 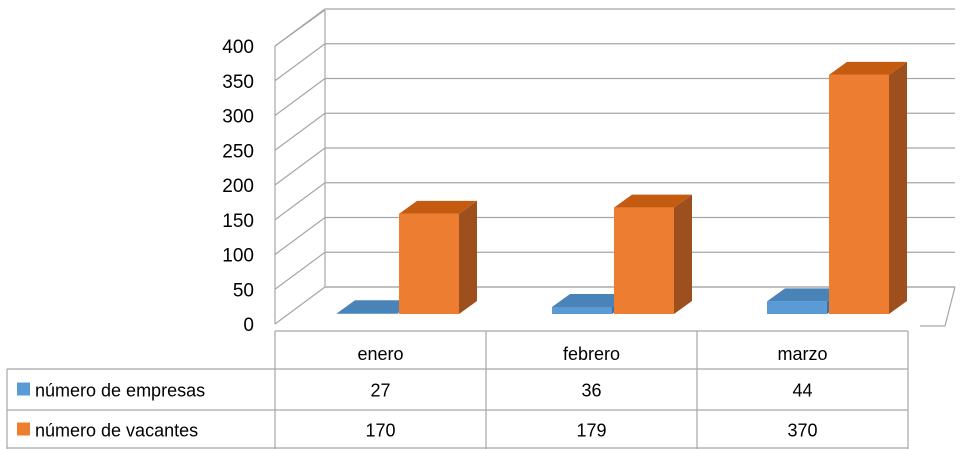 I want to click on bar-vacantes-marzo, so click(x=868, y=187).